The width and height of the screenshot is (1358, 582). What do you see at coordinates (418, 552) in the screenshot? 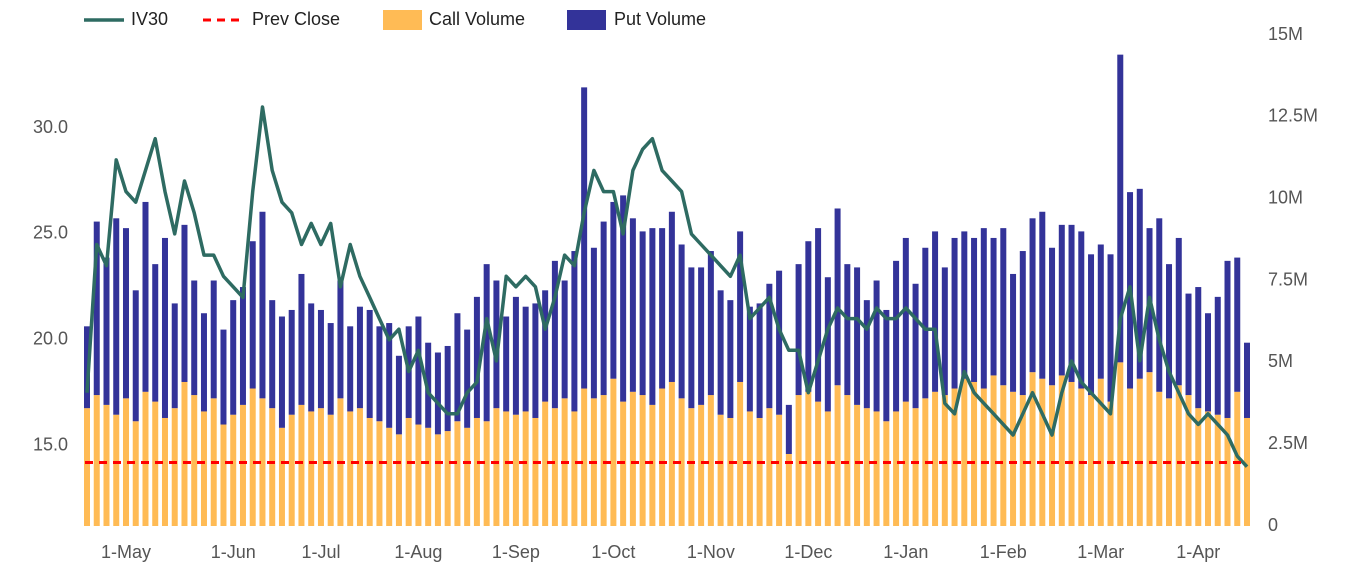
I see `x-tick-label: 1-Aug` at bounding box center [418, 552].